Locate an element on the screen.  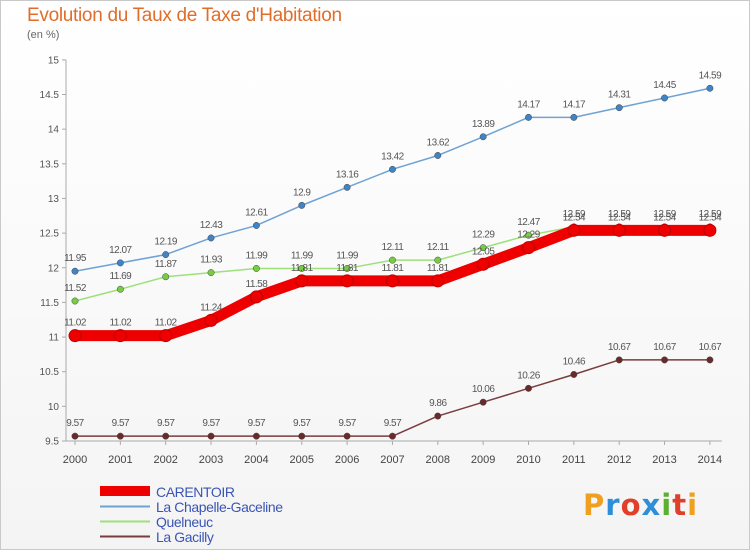
data-label: 13.62 is located at coordinates (438, 142).